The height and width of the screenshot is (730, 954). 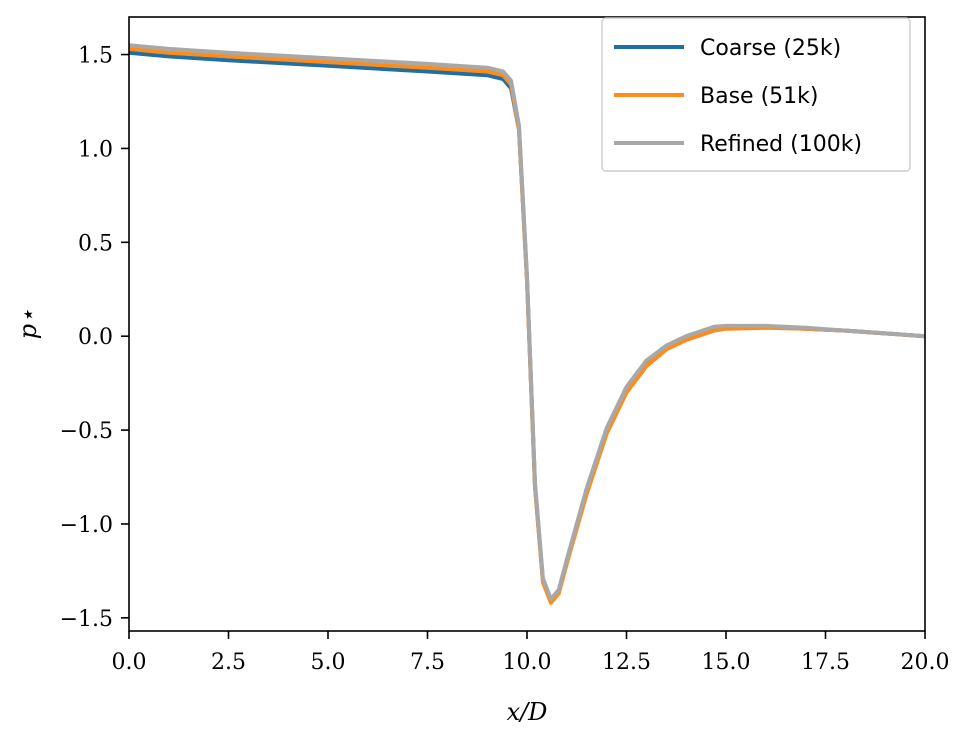 What do you see at coordinates (770, 48) in the screenshot?
I see `legend-label-0: Coarse (25k)` at bounding box center [770, 48].